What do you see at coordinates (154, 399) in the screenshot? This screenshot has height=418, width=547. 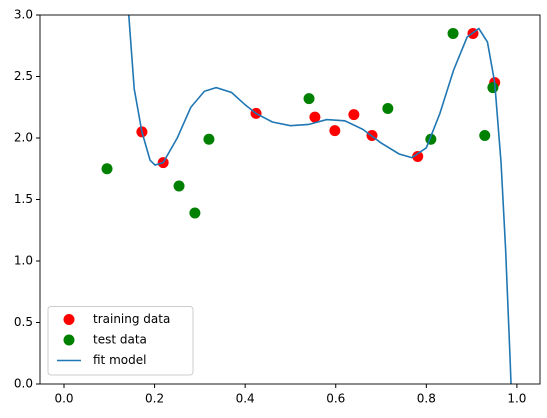 I see `x-tick-label: 0.2` at bounding box center [154, 399].